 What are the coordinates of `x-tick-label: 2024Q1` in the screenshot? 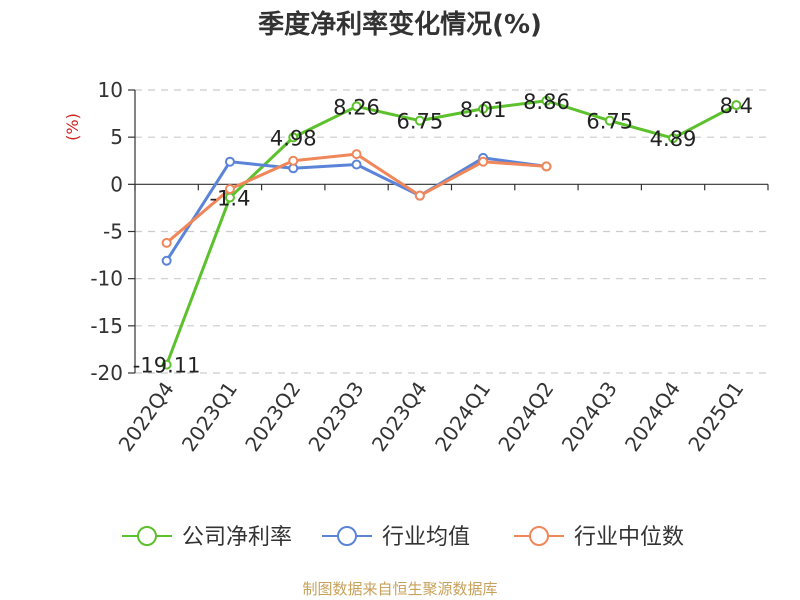 It's located at (462, 416).